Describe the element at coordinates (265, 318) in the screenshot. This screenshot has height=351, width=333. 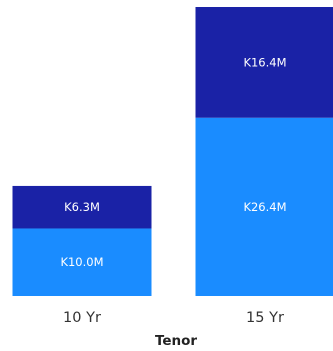
I see `x-tick-label-15-yr: 15 Yr` at that location.